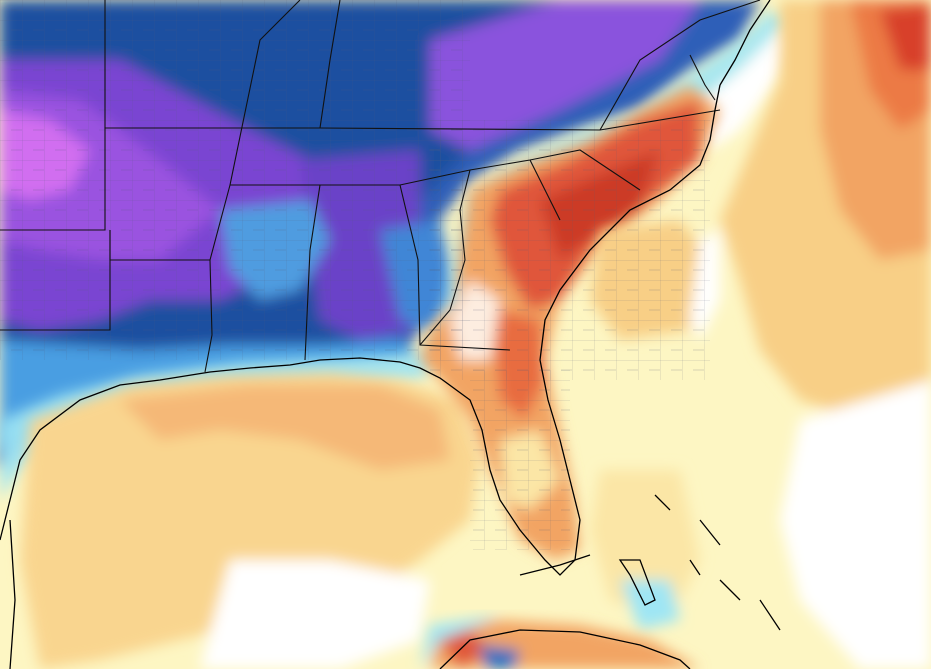  Describe the element at coordinates (560, 642) in the screenshot. I see `cuba-field` at that location.